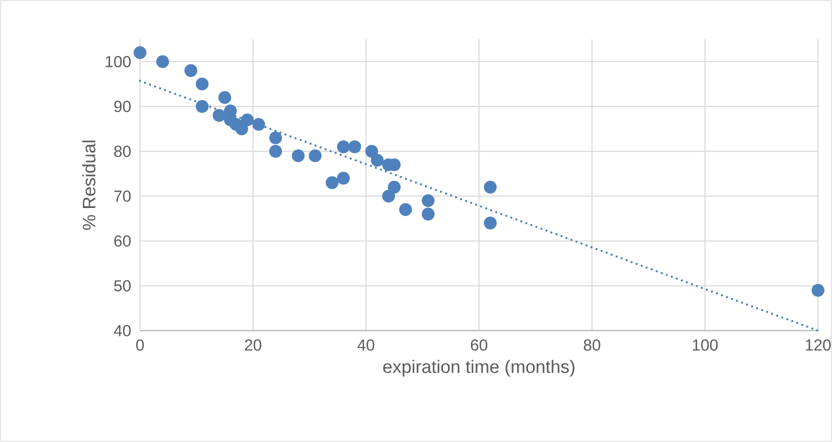 This screenshot has width=832, height=442. What do you see at coordinates (818, 345) in the screenshot?
I see `x-tick-label: 120` at bounding box center [818, 345].